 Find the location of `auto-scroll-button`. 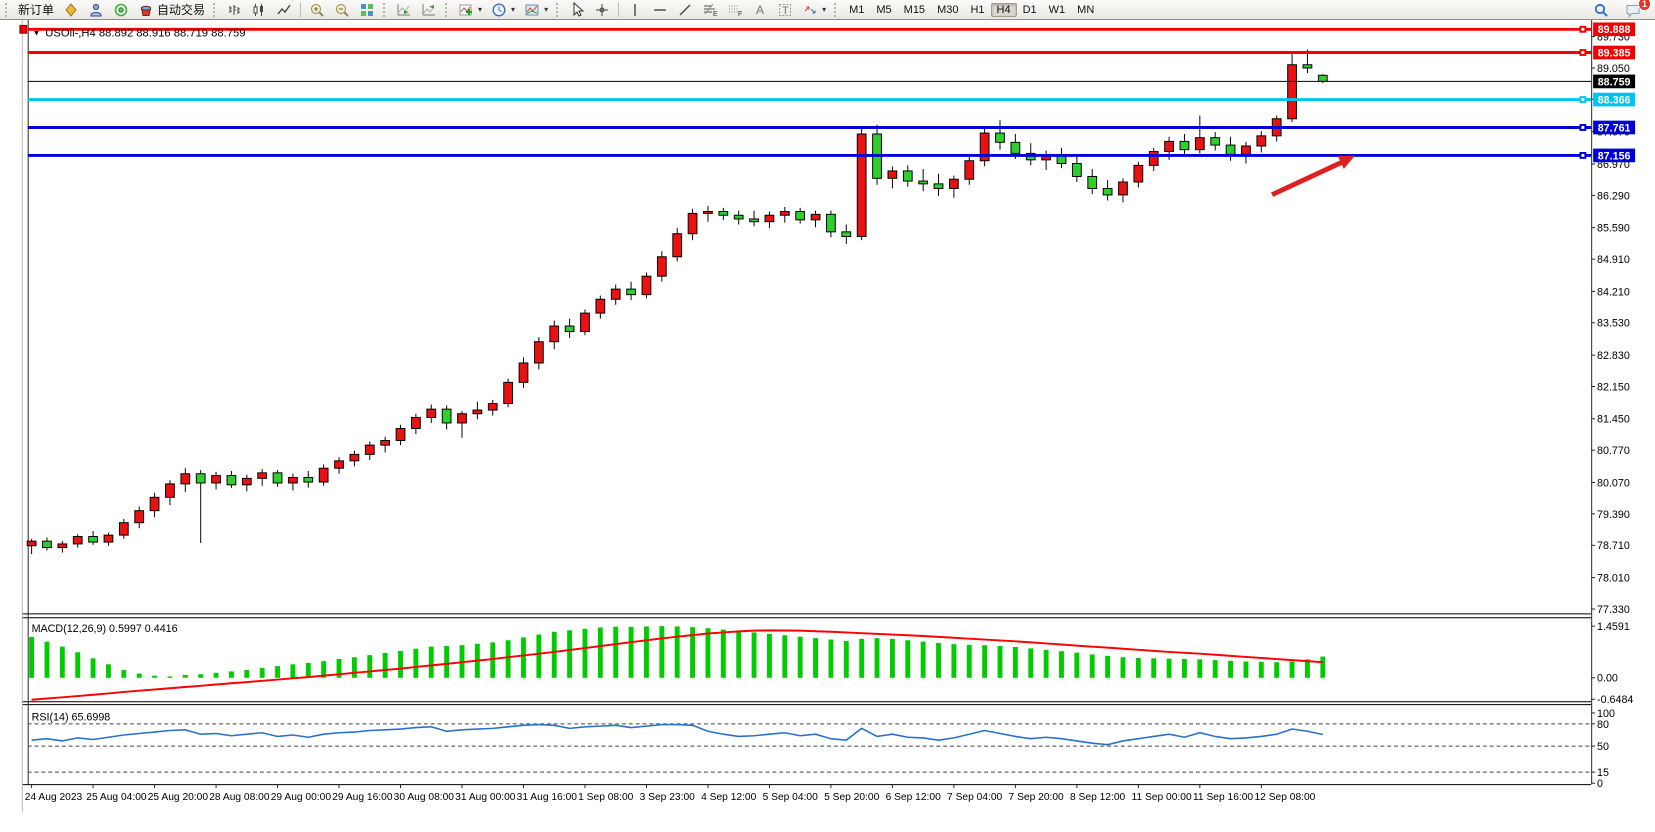

auto-scroll-button is located at coordinates (404, 10).